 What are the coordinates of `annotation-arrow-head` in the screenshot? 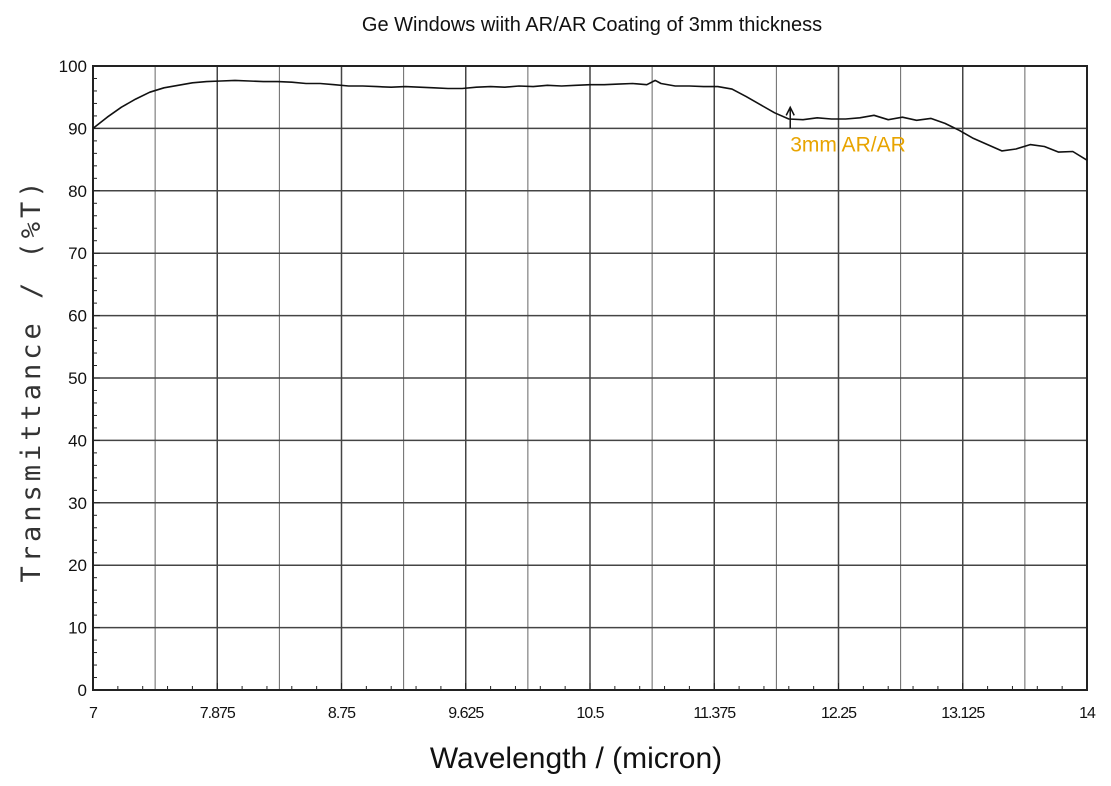 It's located at (790, 110).